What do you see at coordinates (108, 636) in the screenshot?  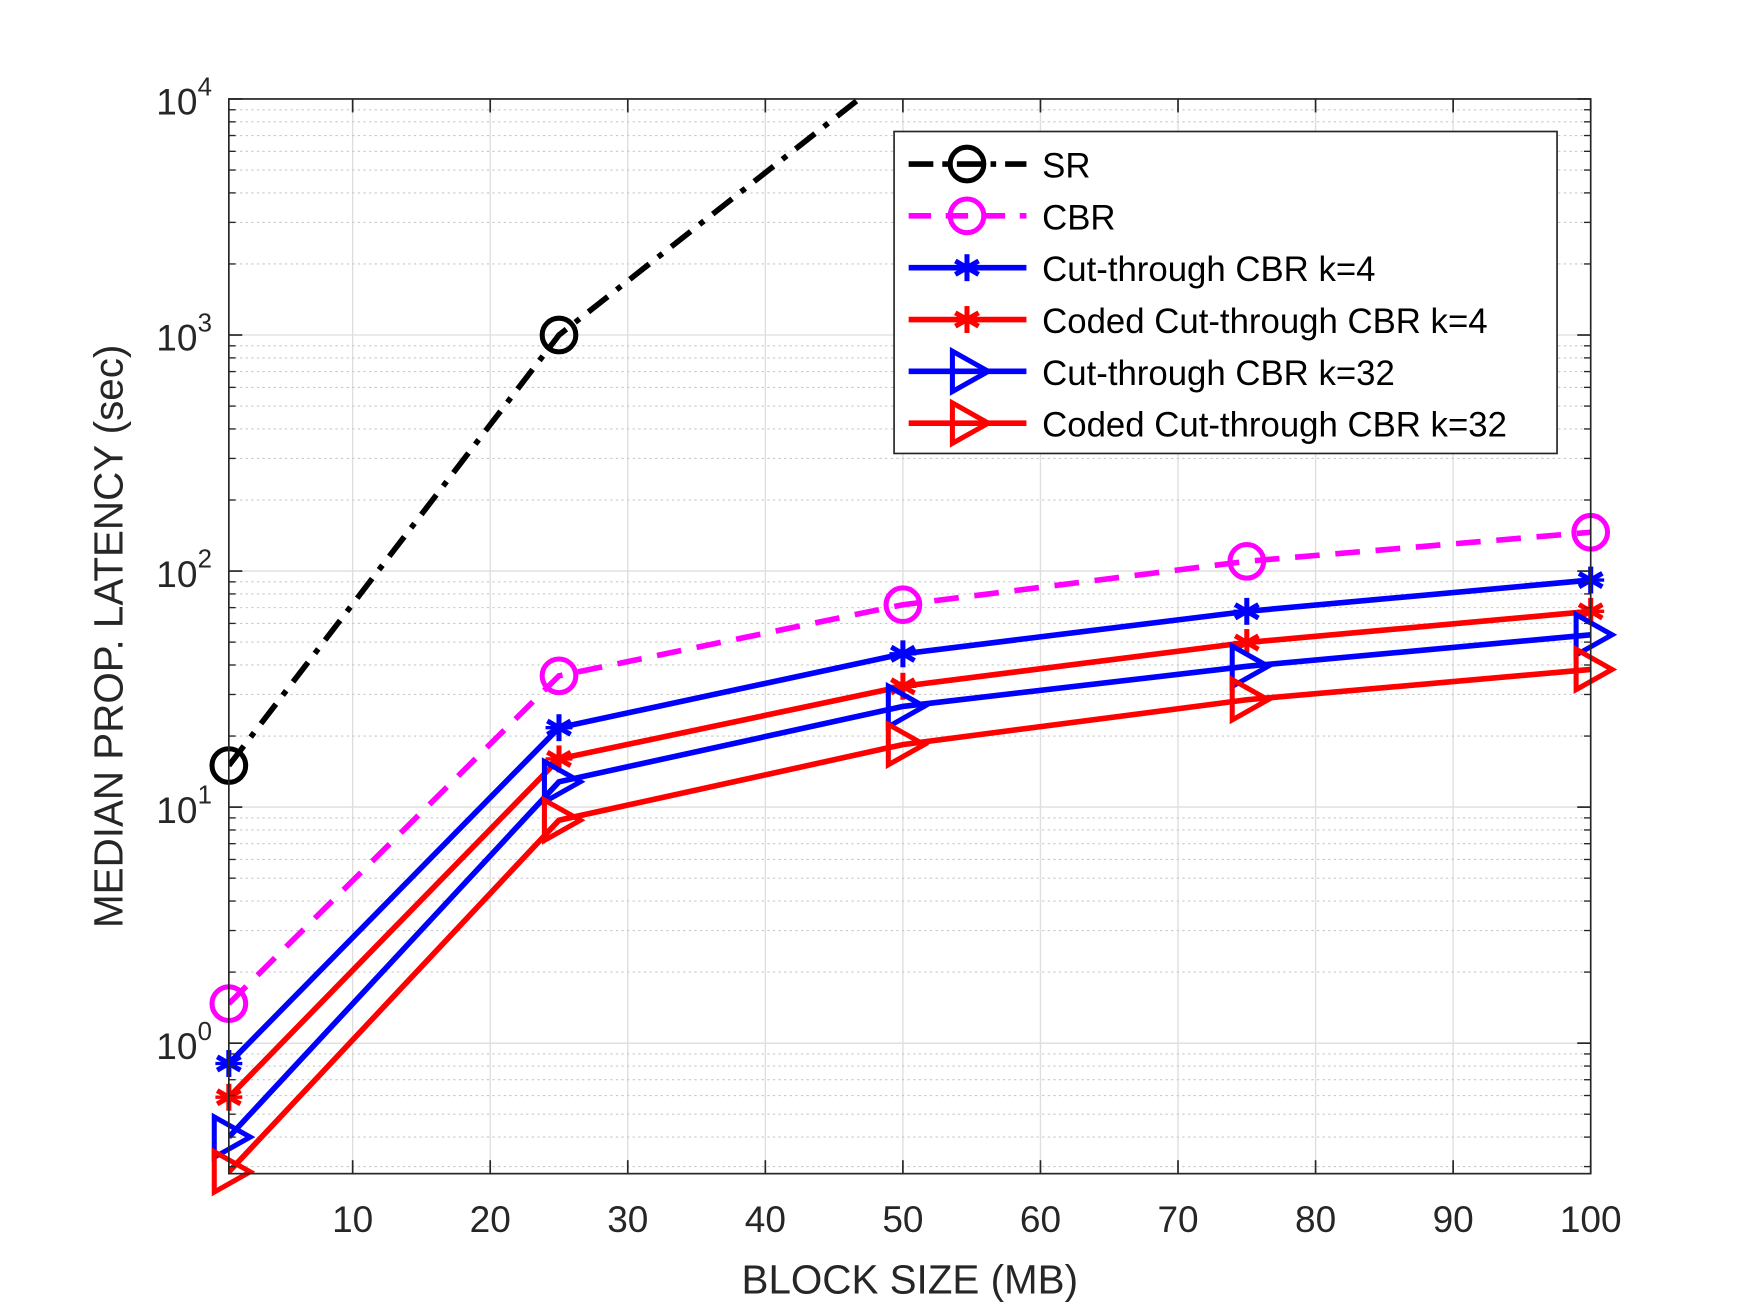 I see `y-axis-label: MEDIAN PROP. LATENCY (sec)` at bounding box center [108, 636].